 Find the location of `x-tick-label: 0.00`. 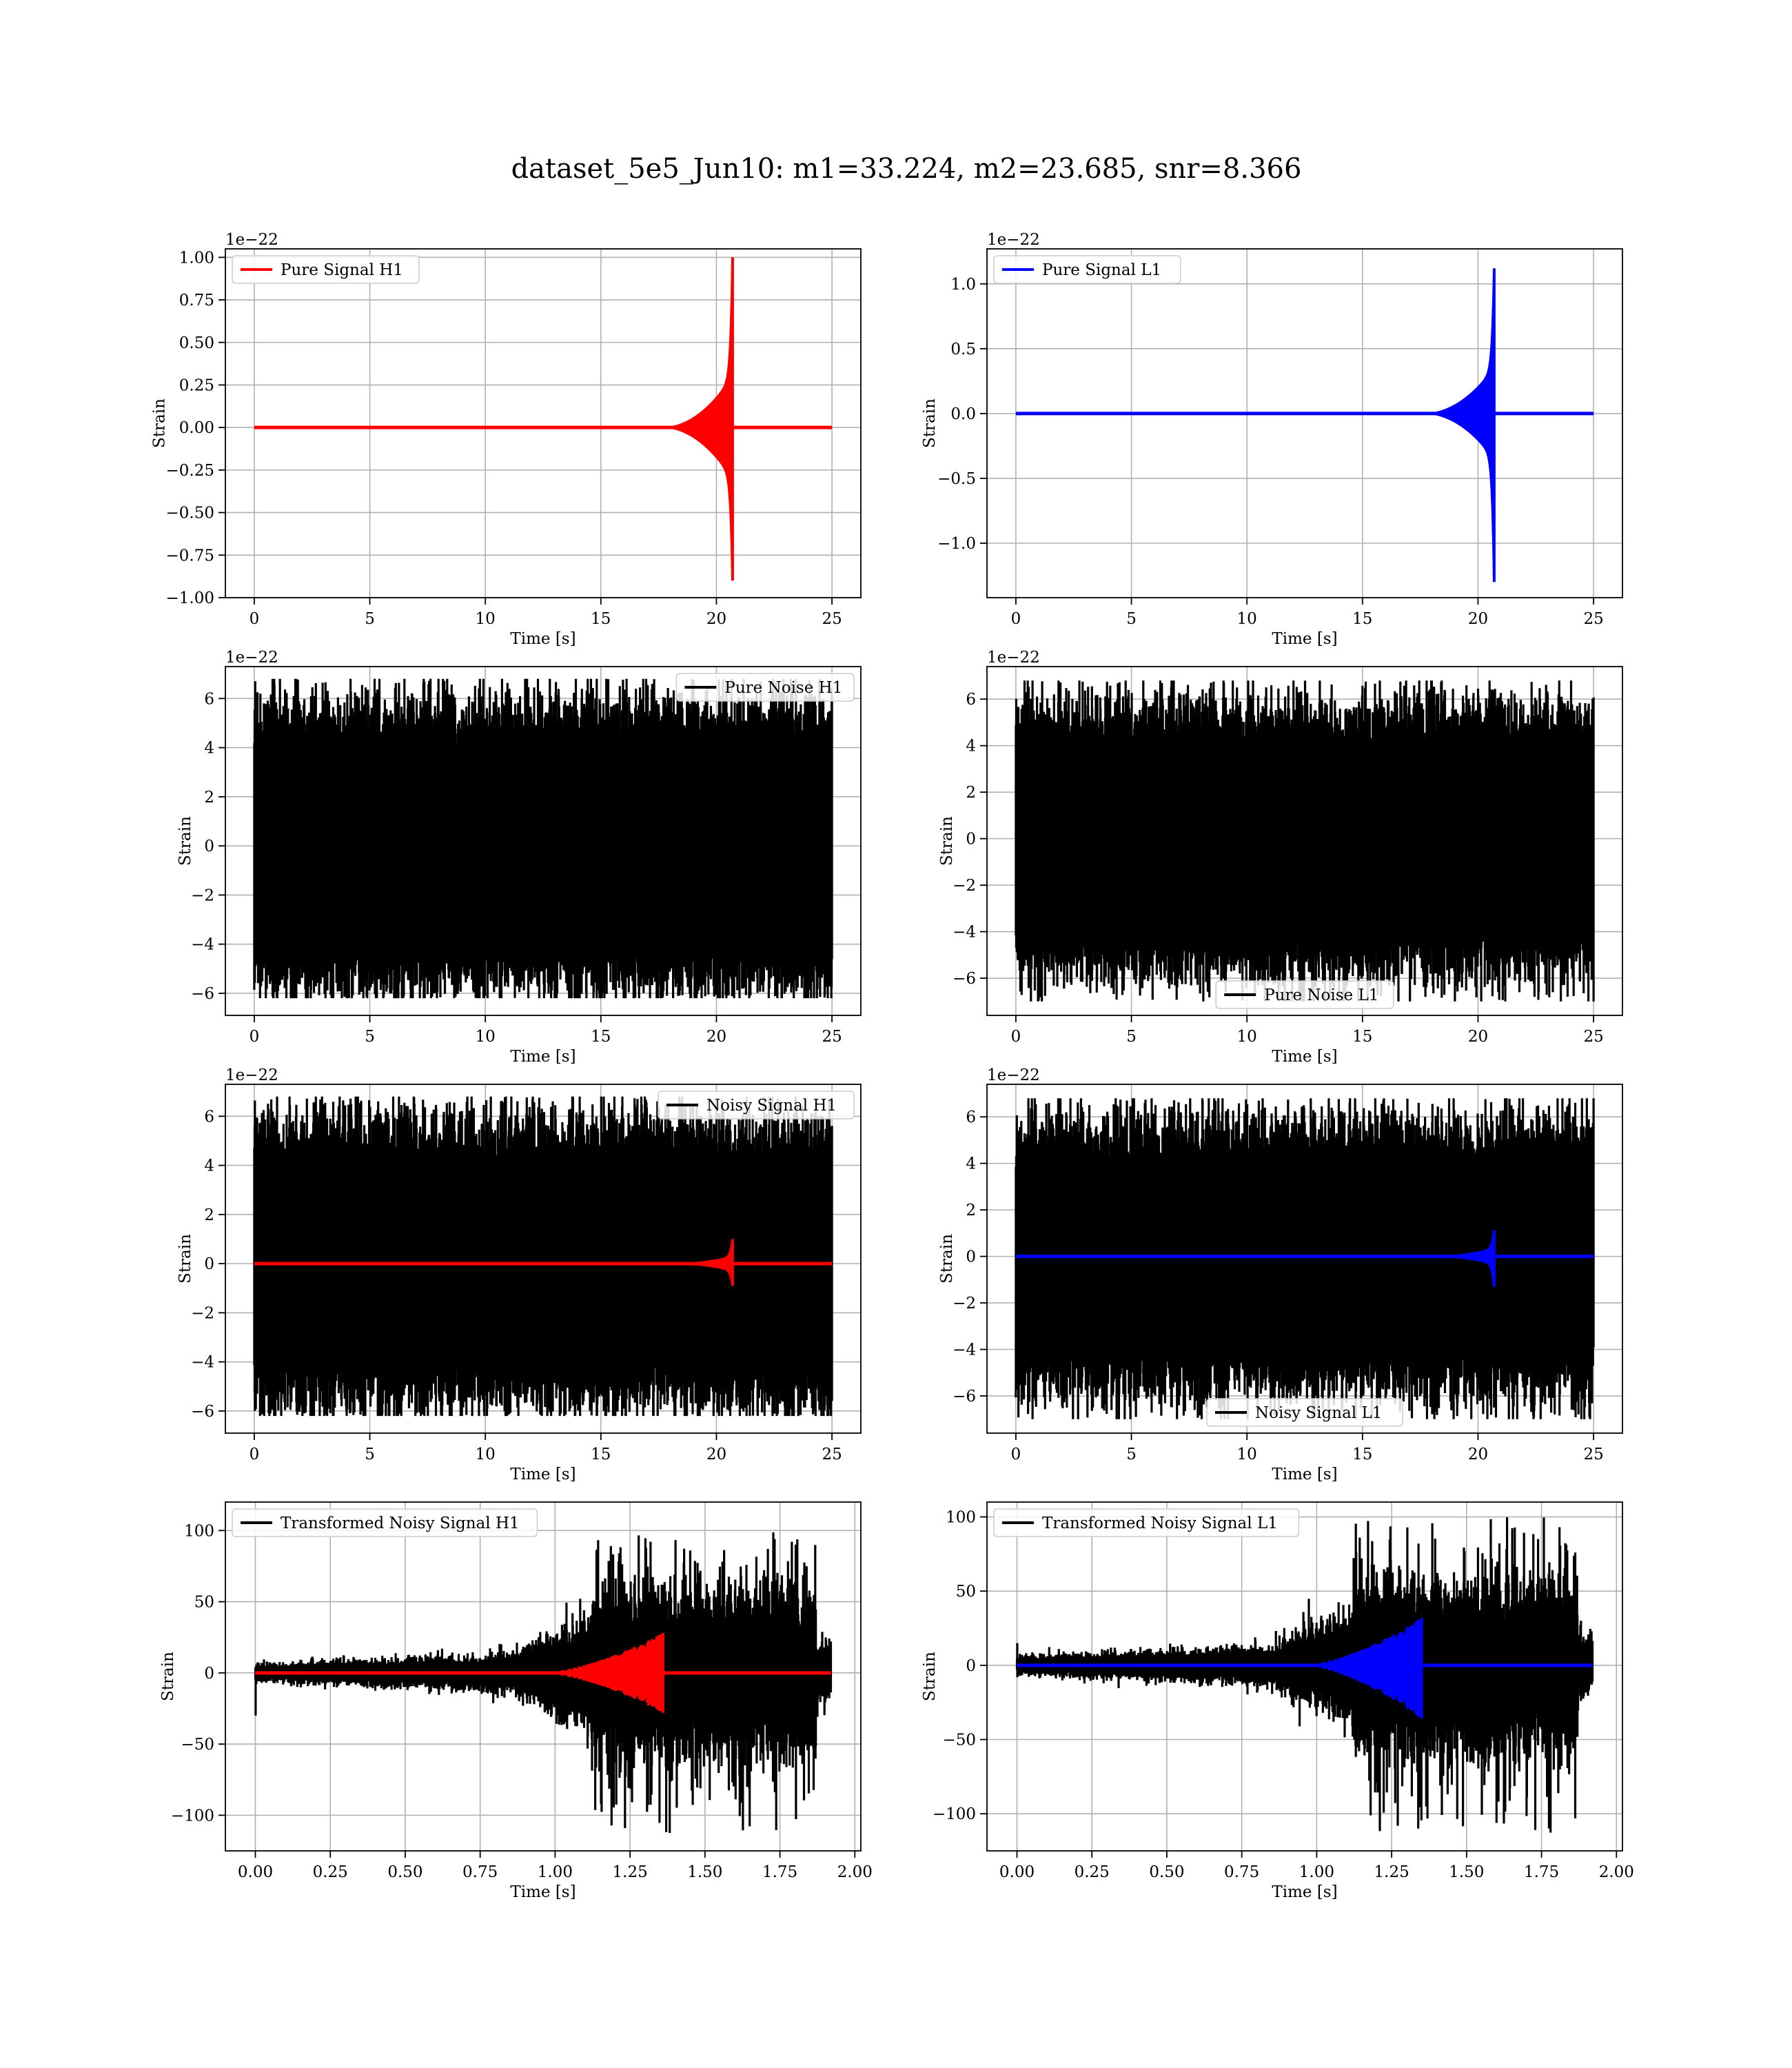

x-tick-label: 0.00 is located at coordinates (1017, 1872).